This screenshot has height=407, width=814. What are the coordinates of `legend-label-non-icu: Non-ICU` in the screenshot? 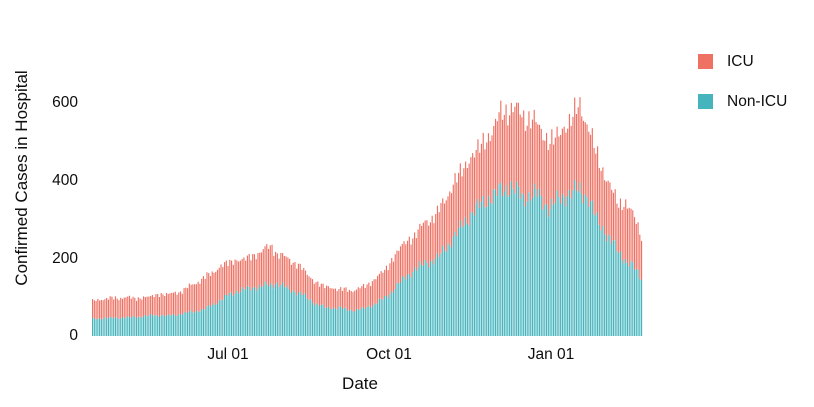 It's located at (757, 101).